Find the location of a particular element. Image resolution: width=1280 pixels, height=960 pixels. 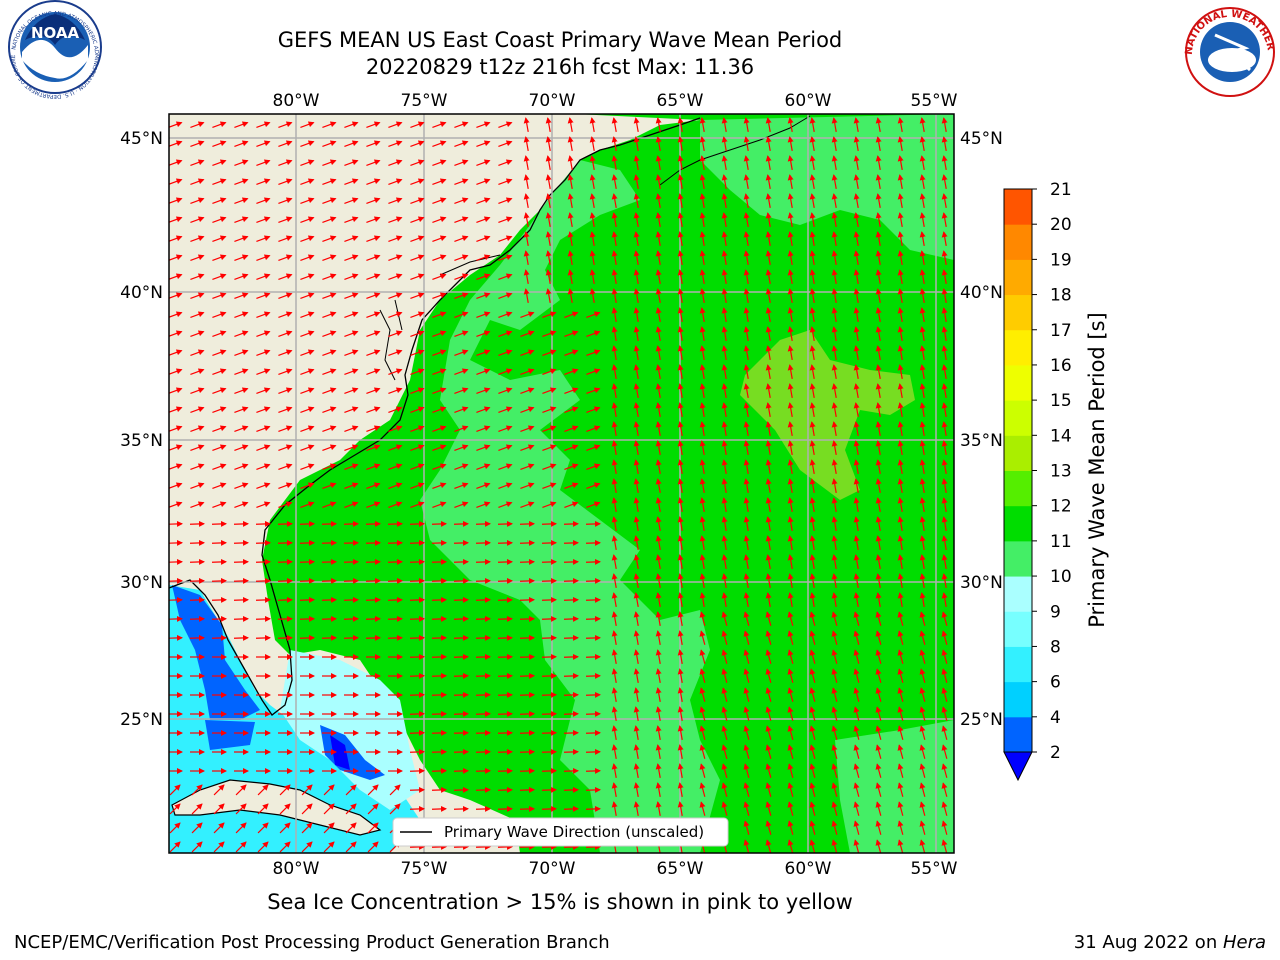

lat-label: 45°N is located at coordinates (141, 139).